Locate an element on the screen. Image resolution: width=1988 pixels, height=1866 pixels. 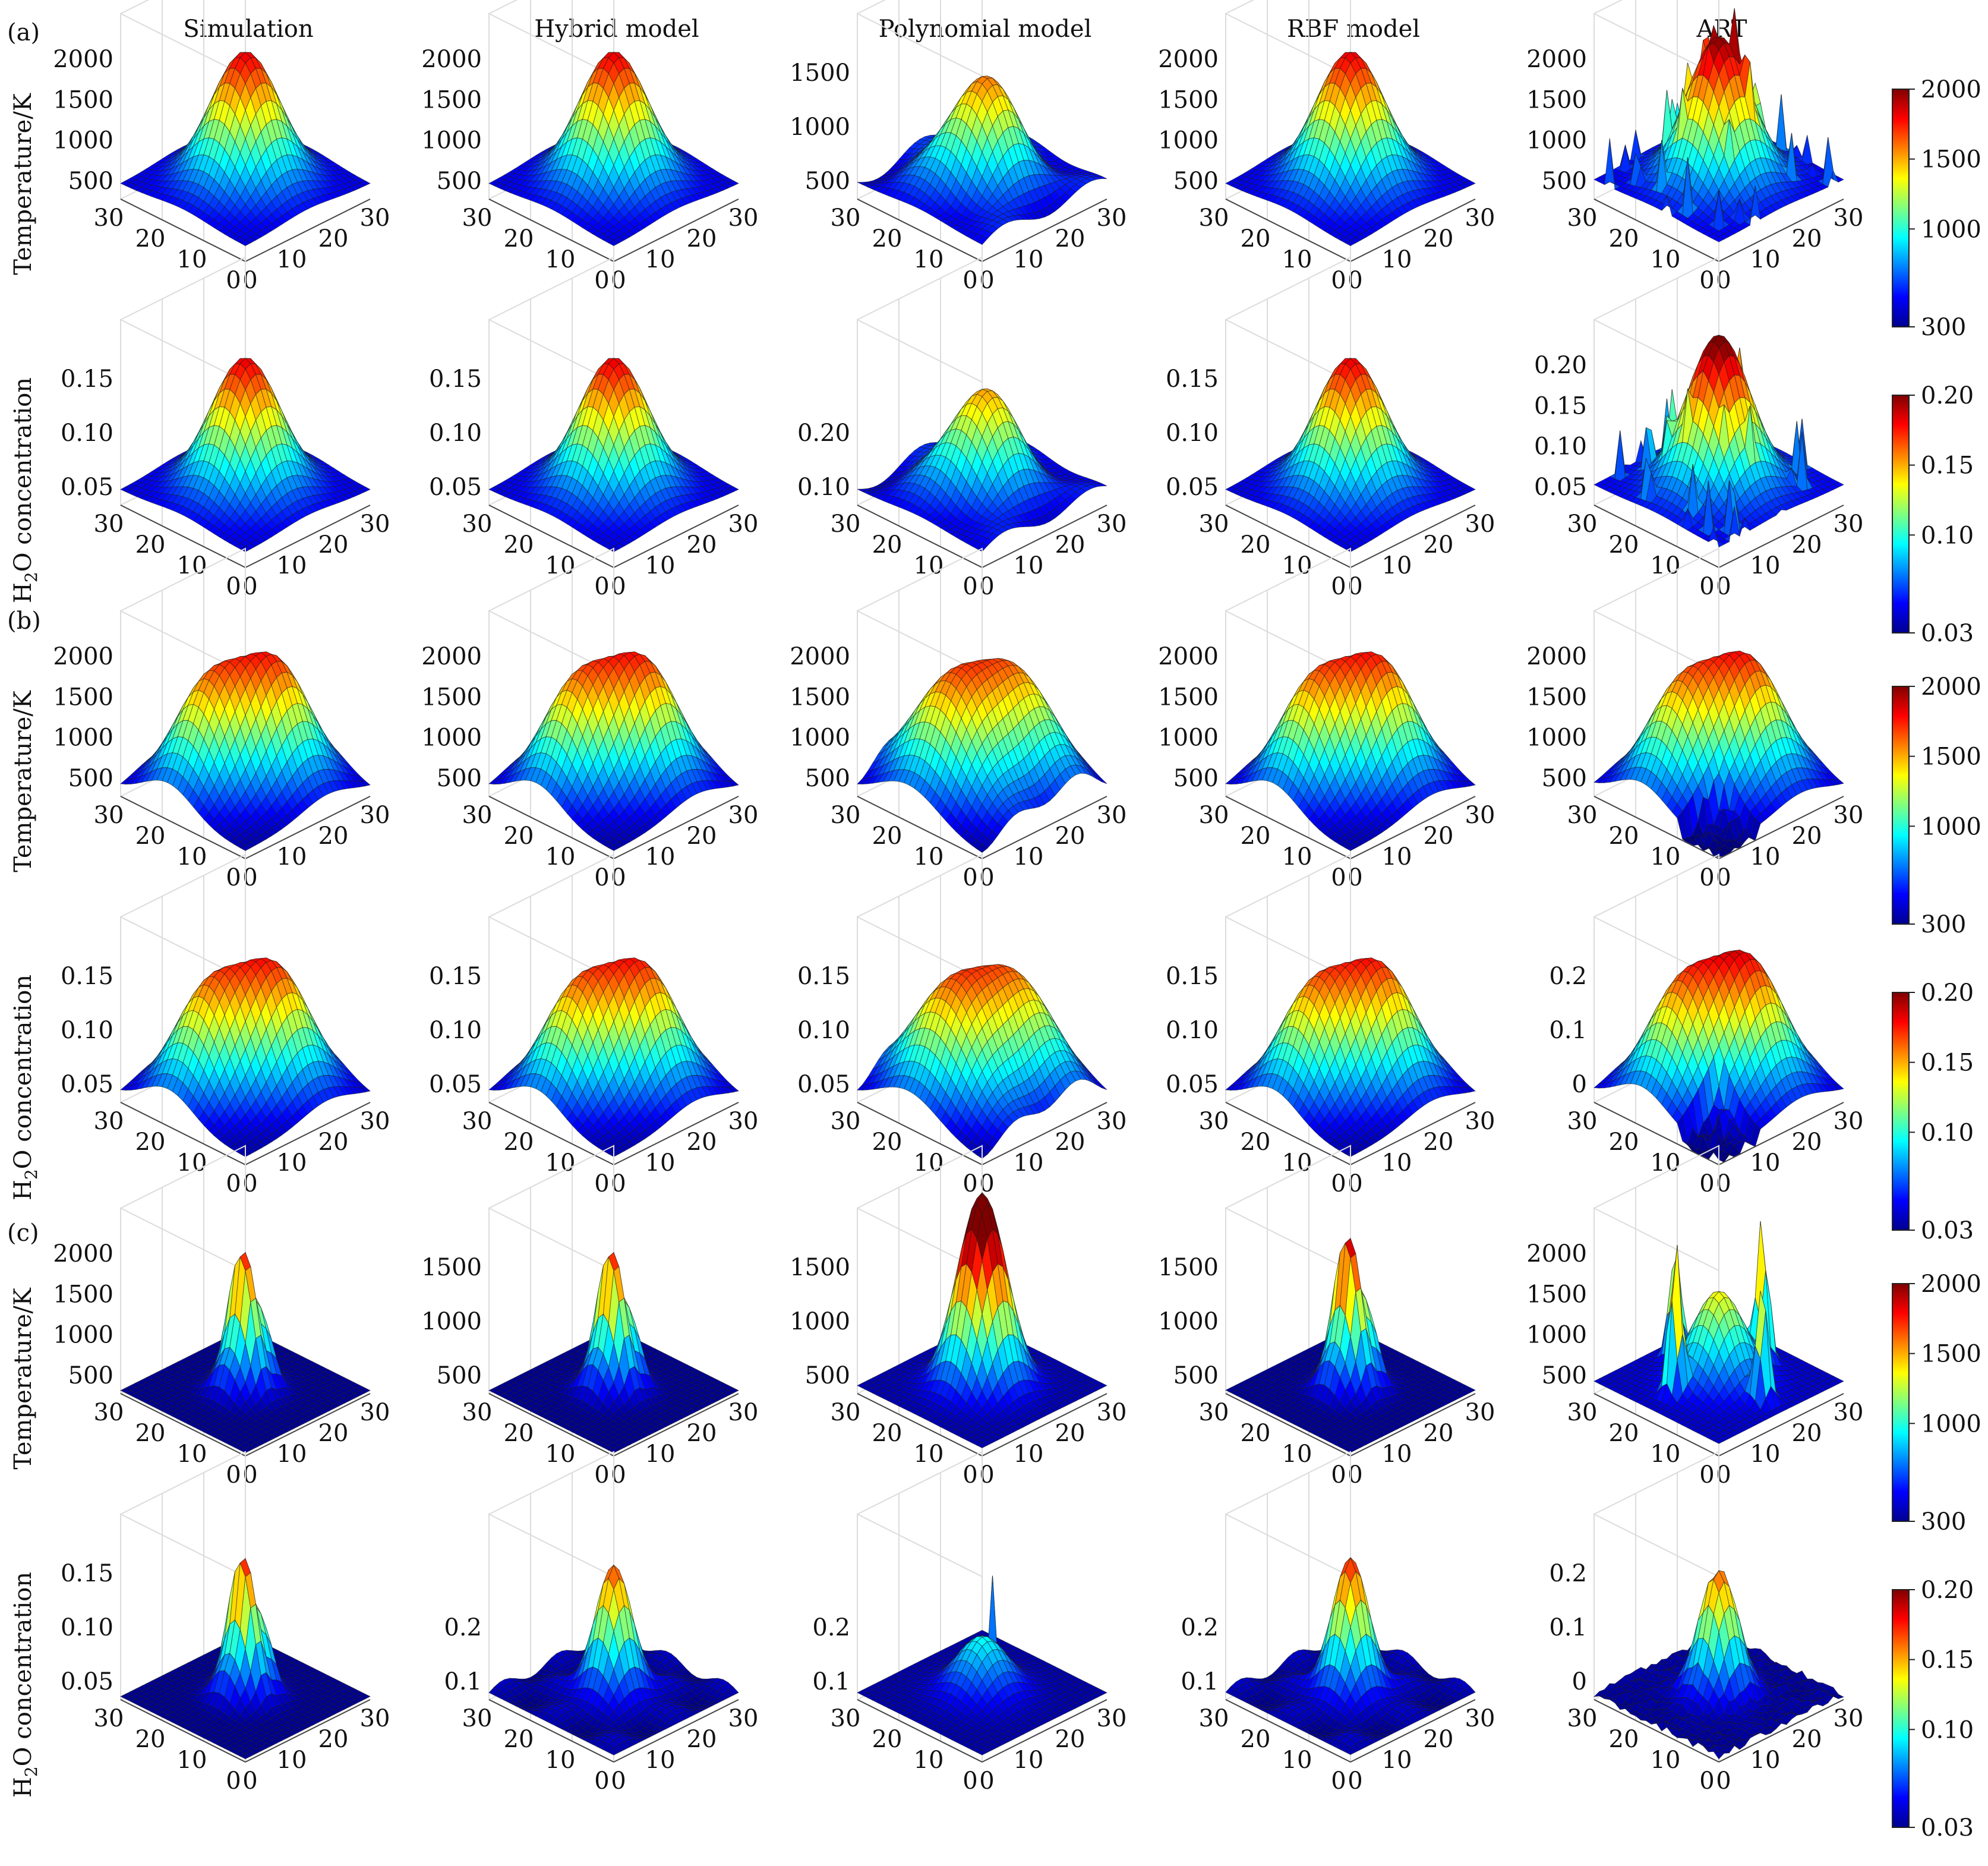
colorbar-tick-label: 0.20 is located at coordinates (1947, 395).